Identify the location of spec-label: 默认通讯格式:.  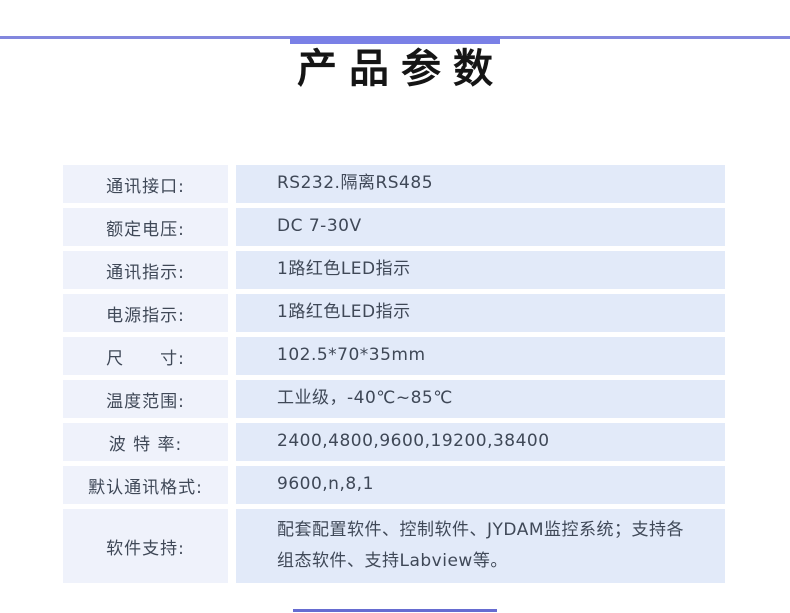
(145, 485).